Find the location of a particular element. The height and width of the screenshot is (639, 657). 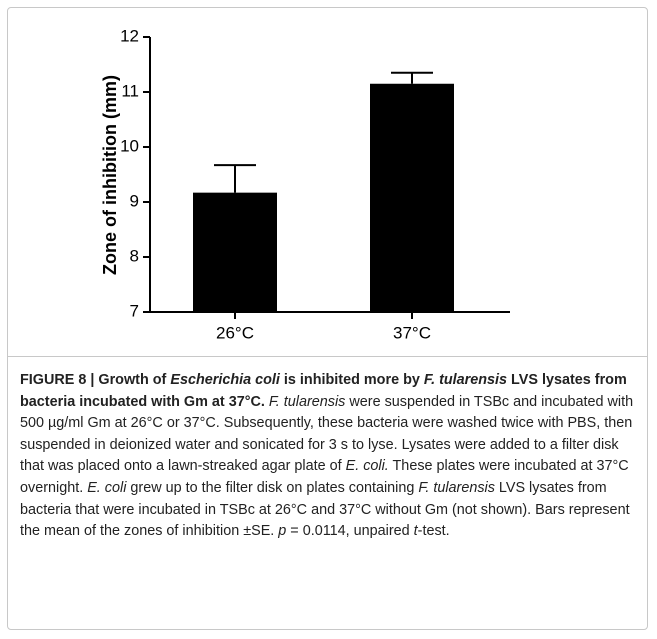

y-tick-label: 11 is located at coordinates (130, 90).